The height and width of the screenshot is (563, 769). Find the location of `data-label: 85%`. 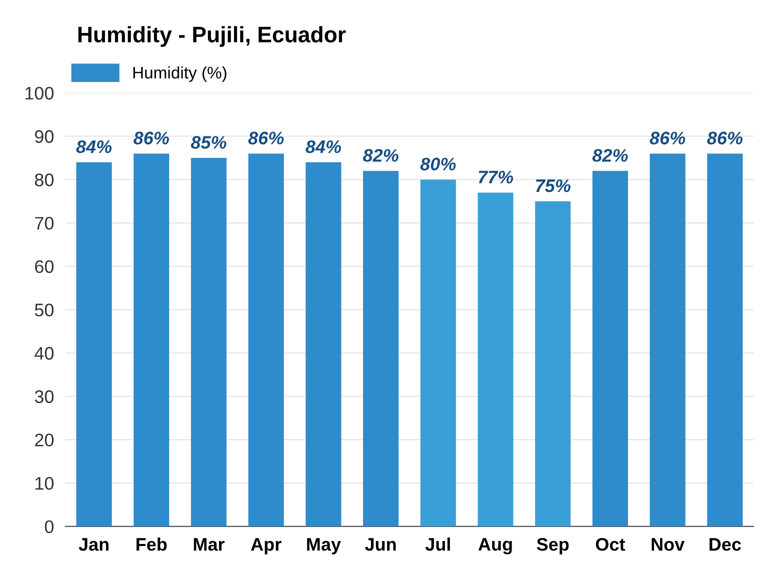

data-label: 85% is located at coordinates (208, 142).